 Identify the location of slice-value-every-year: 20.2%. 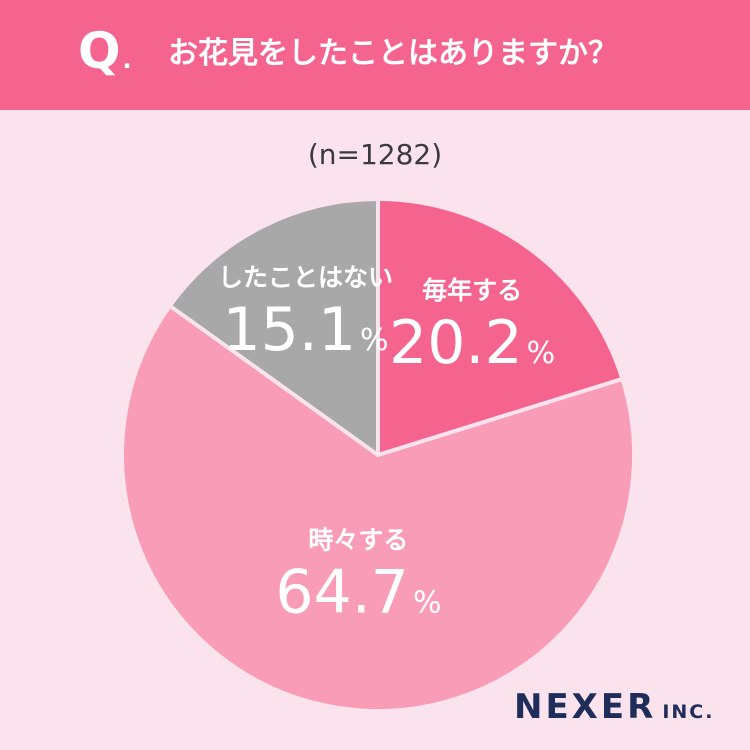
(472, 343).